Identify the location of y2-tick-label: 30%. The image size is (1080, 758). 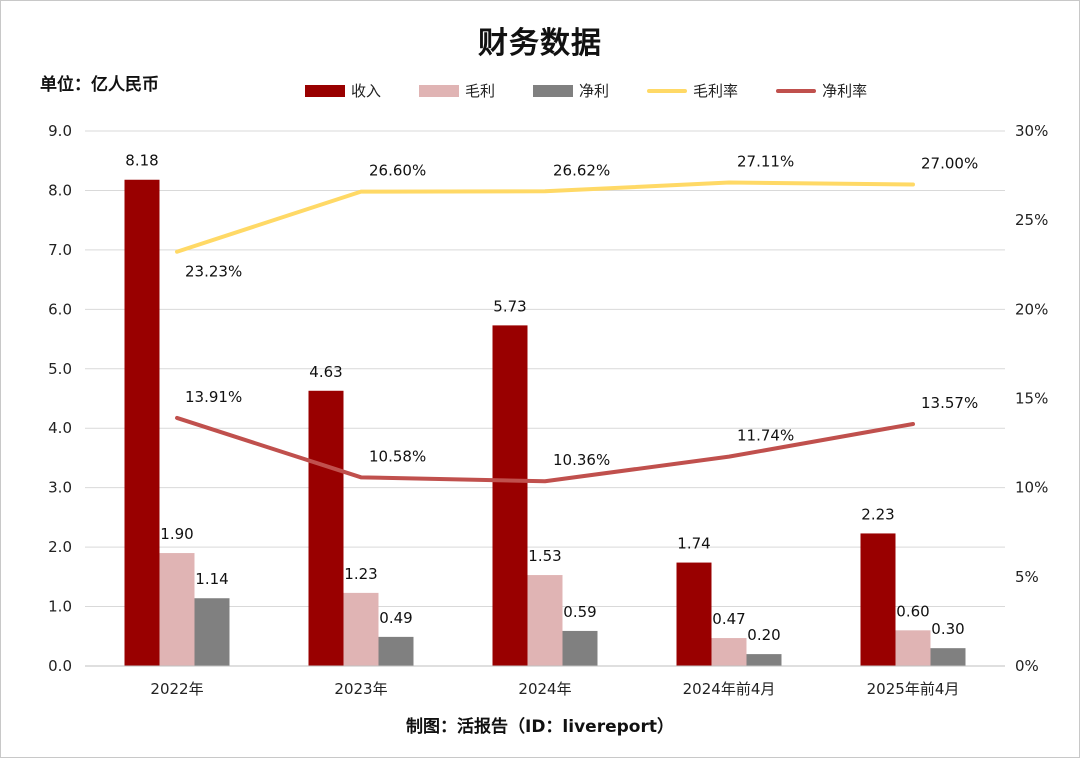
(1031, 131).